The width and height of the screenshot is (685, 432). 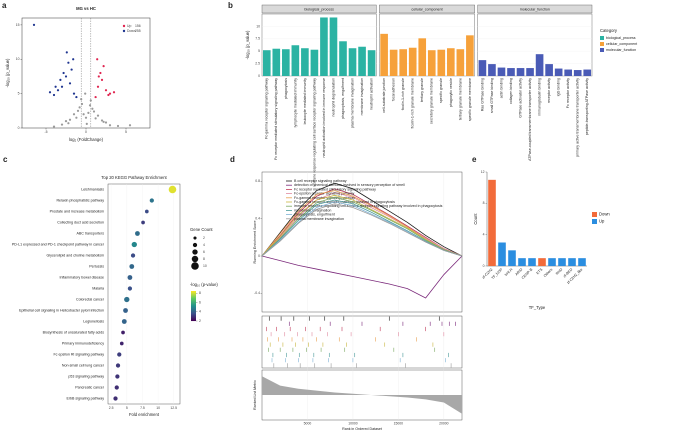 What do you see at coordinates (548, 272) in the screenshot?
I see `x-tick-label: Others` at bounding box center [548, 272].